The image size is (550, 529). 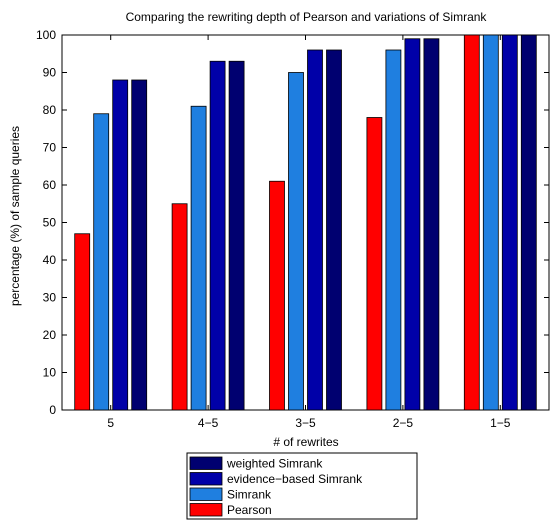 What do you see at coordinates (46, 35) in the screenshot?
I see `y-tick-label: 100` at bounding box center [46, 35].